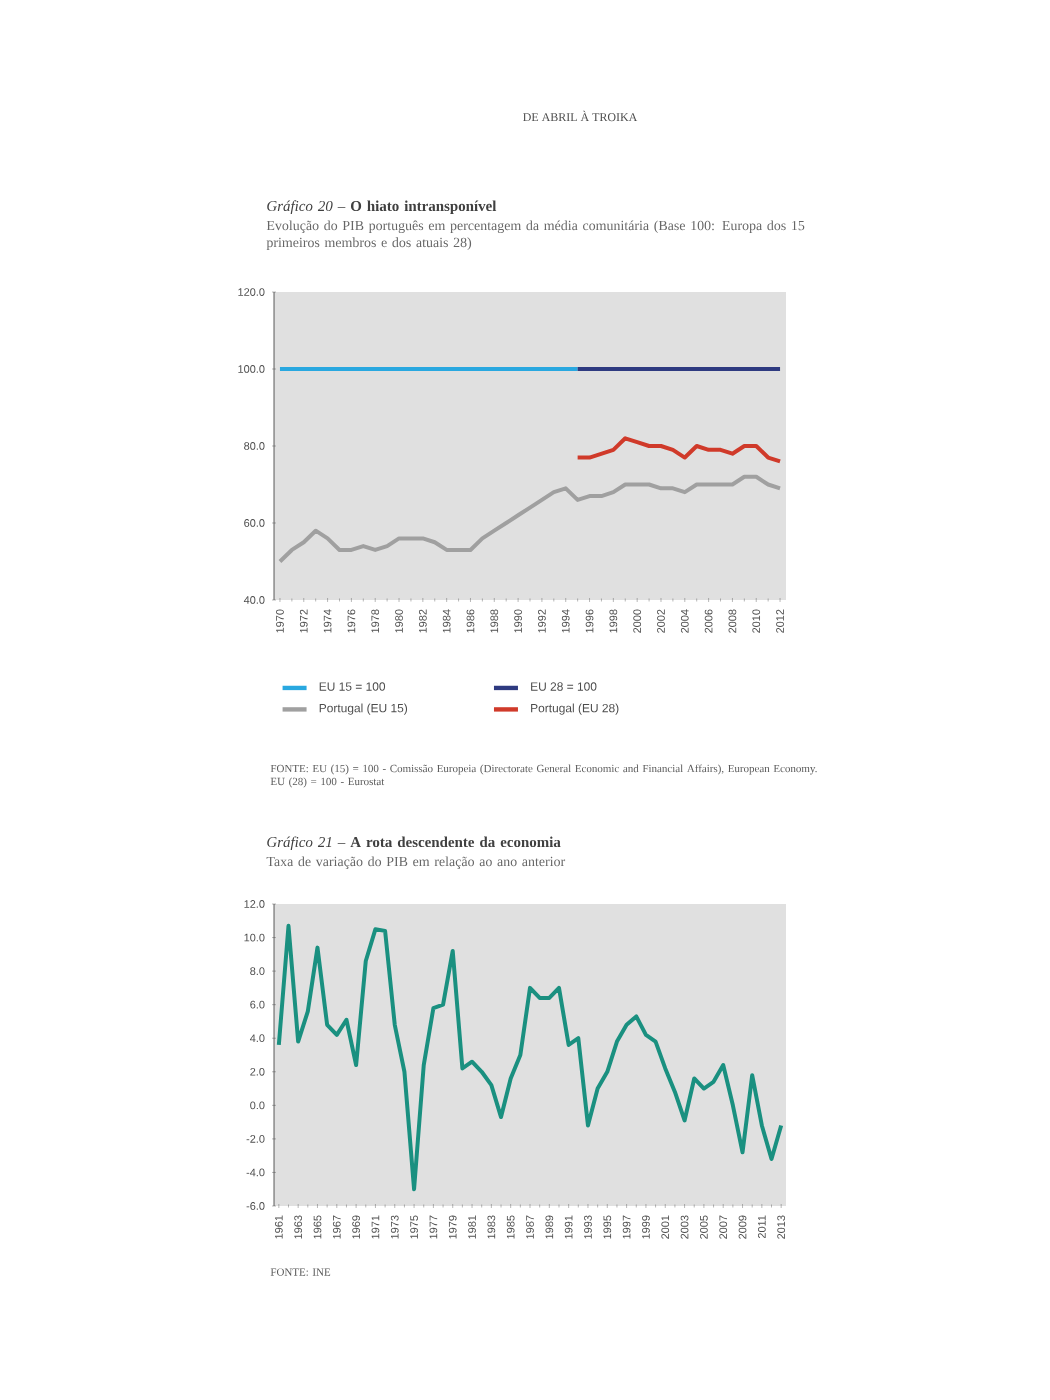 This screenshot has height=1400, width=1050. What do you see at coordinates (530, 1057) in the screenshot?
I see `line-series` at bounding box center [530, 1057].